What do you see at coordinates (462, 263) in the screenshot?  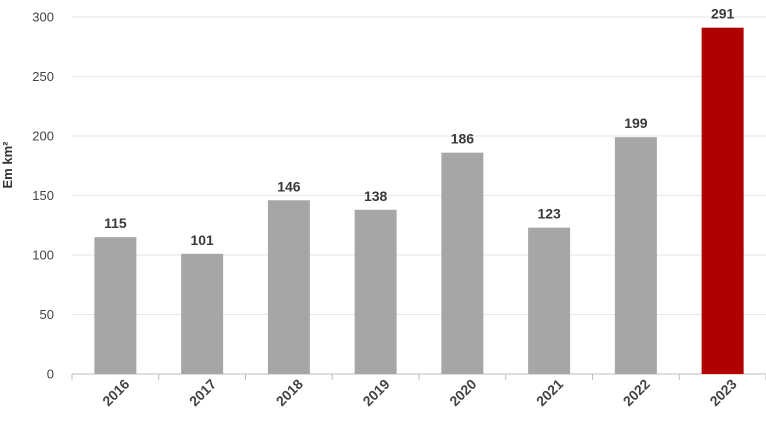 I see `bar-2020` at bounding box center [462, 263].